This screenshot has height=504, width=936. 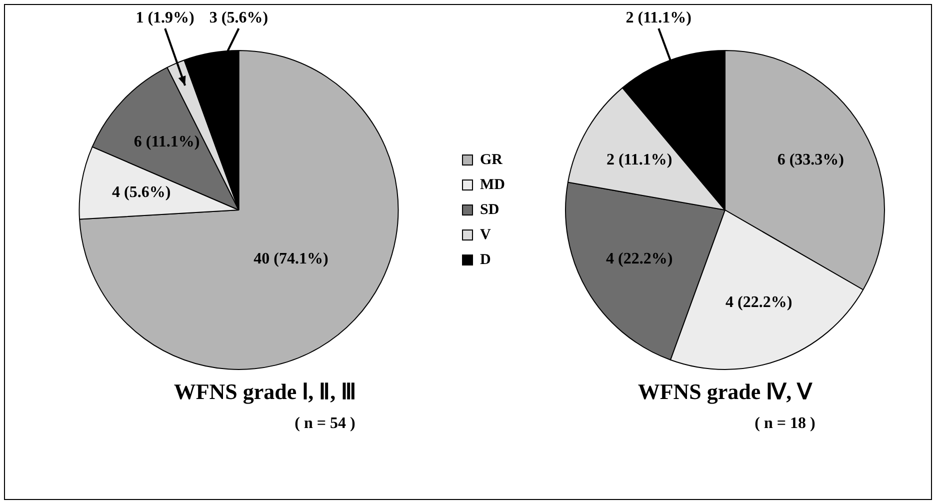 I want to click on data-label: 40 (74.1%), so click(x=291, y=259).